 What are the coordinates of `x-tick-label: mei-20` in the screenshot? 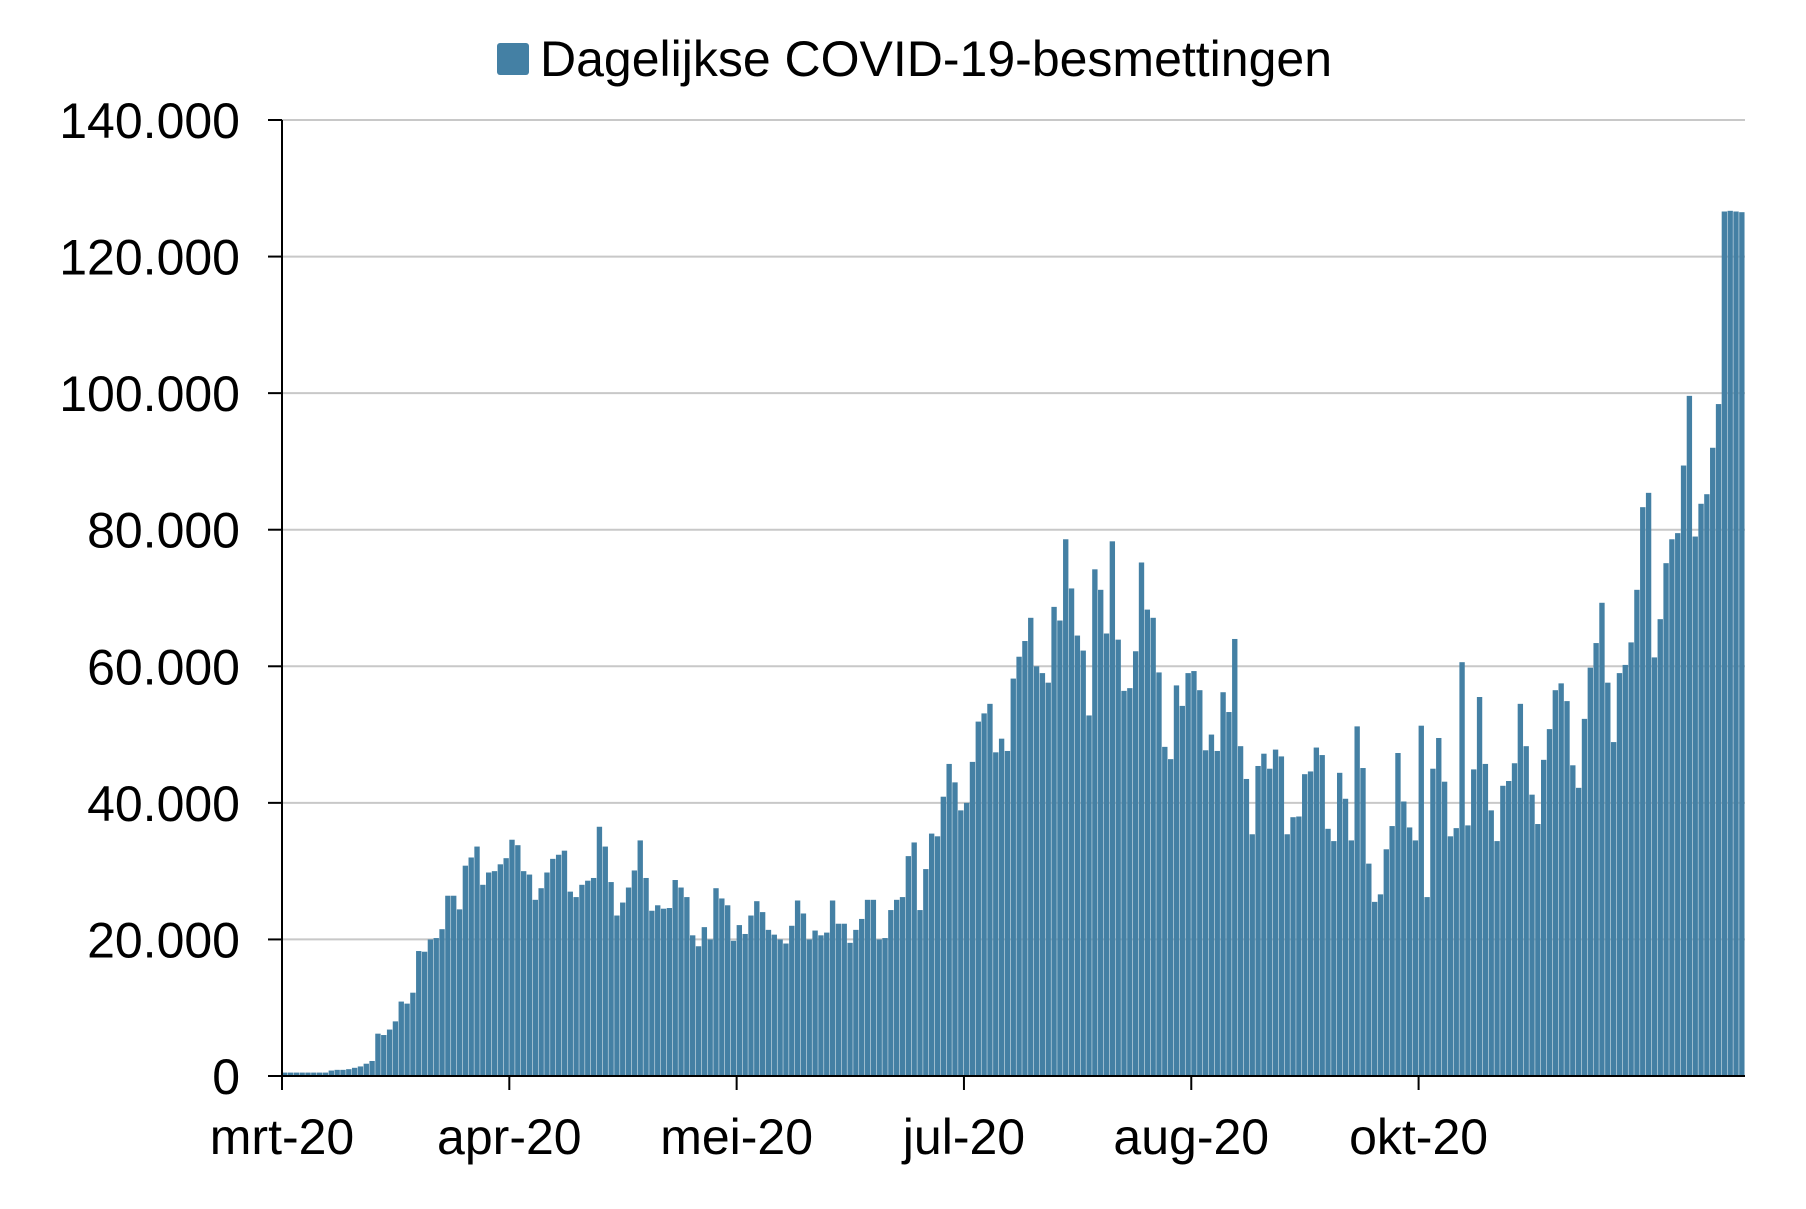 It's located at (736, 1137).